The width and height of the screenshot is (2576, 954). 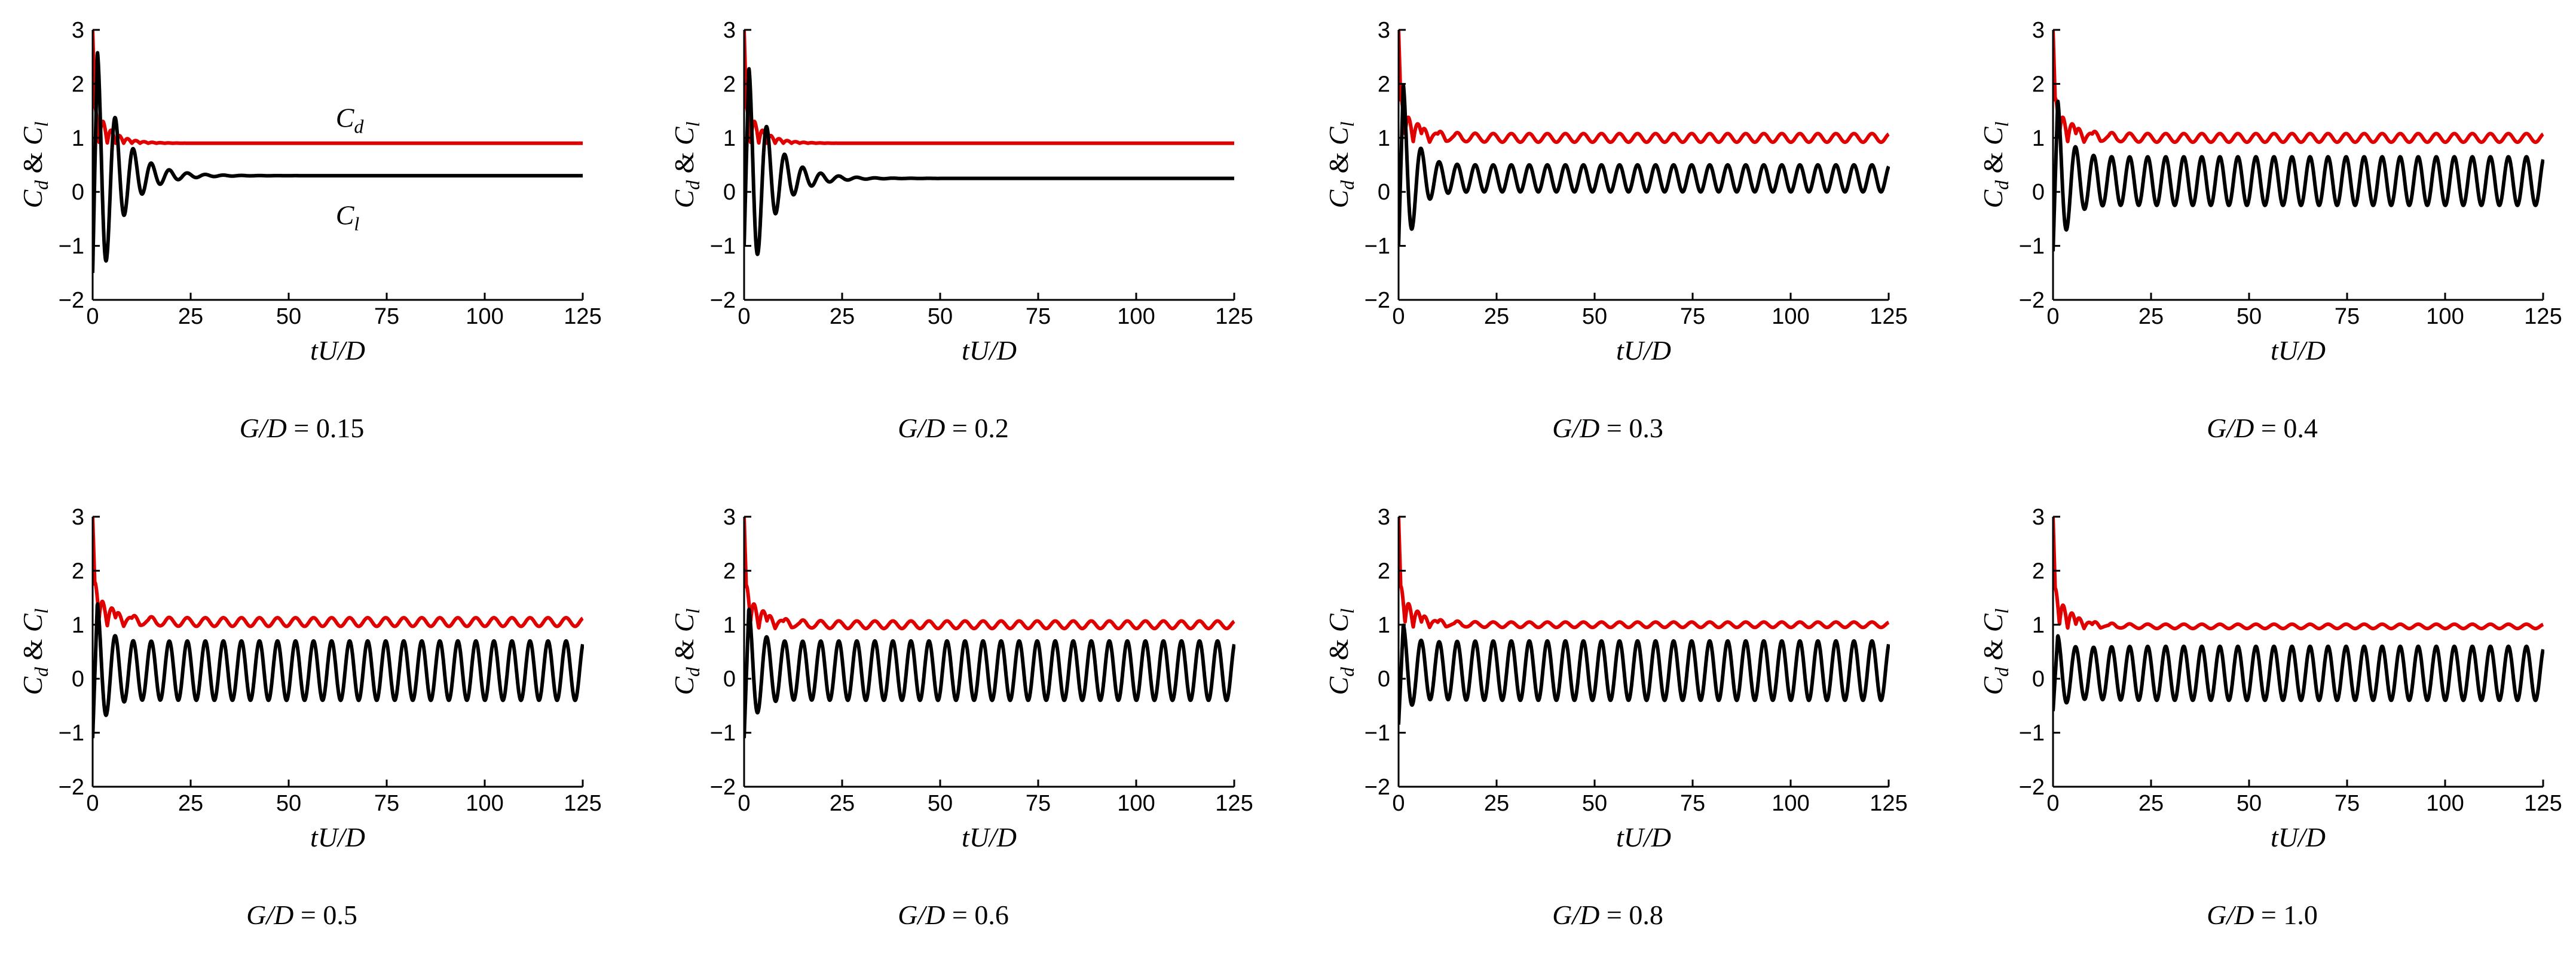 What do you see at coordinates (2262, 428) in the screenshot?
I see `panel-caption: G/D = 0.4` at bounding box center [2262, 428].